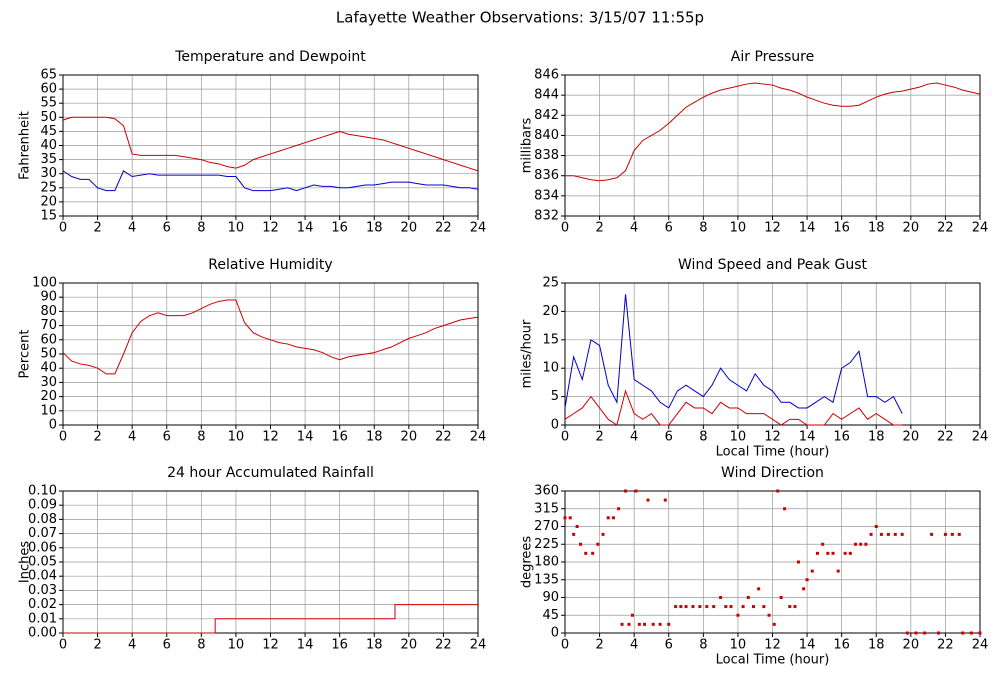 This screenshot has height=680, width=1000. Describe the element at coordinates (48, 103) in the screenshot. I see `y-tick-label: 55` at that location.